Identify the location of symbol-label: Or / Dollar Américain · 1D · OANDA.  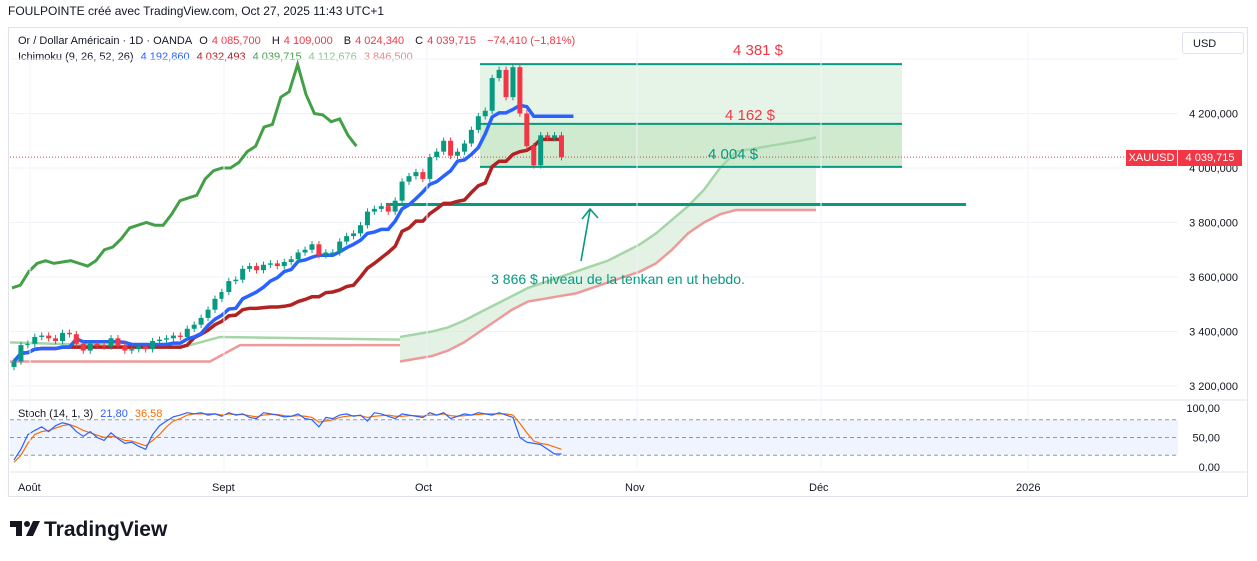
(105, 41).